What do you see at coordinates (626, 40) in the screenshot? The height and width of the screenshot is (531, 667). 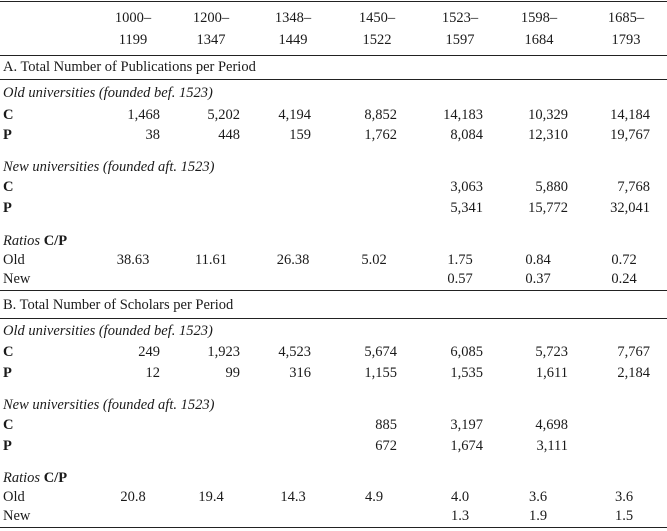 I see `column-header-end: 1793` at bounding box center [626, 40].